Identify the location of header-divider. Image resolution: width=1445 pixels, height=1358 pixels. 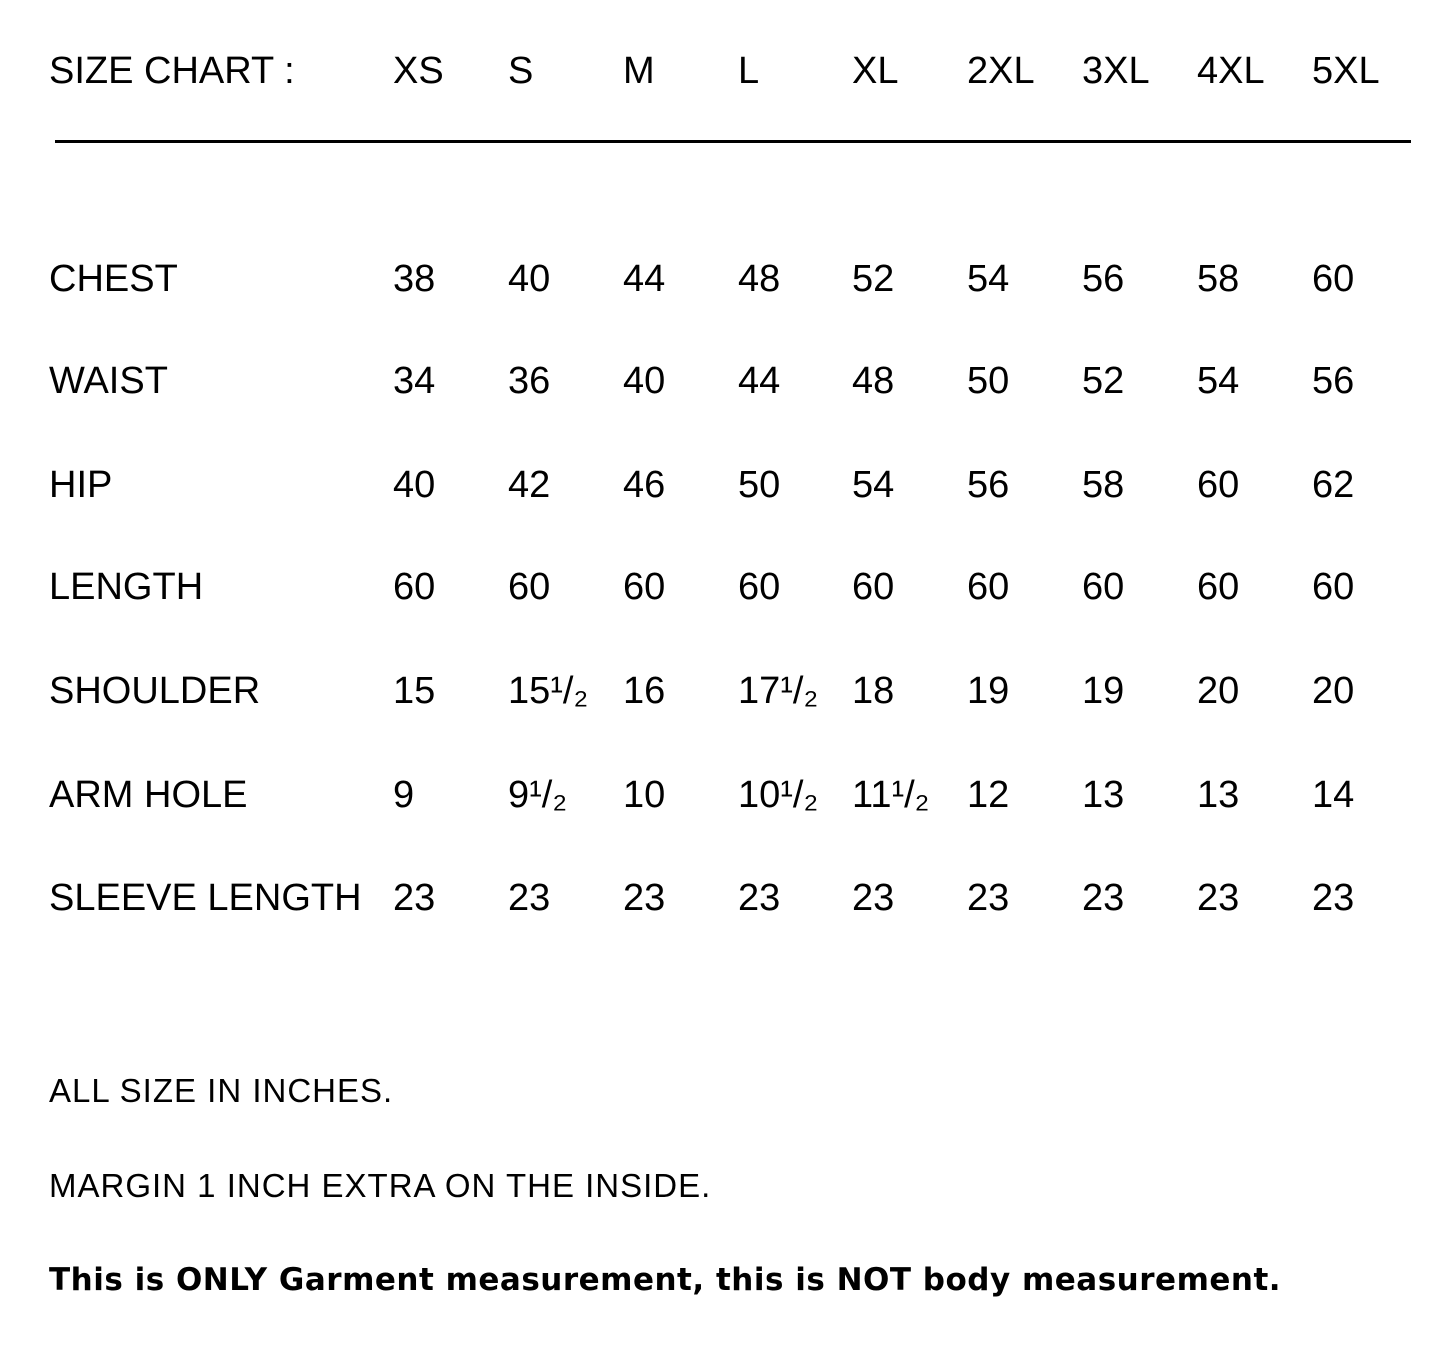
(733, 141).